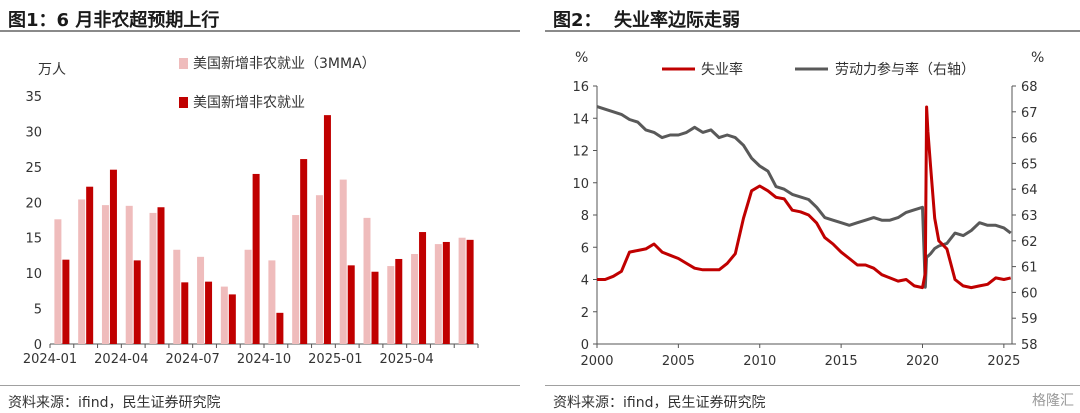 The image size is (1080, 413). What do you see at coordinates (812, 385) in the screenshot?
I see `source-rule-right` at bounding box center [812, 385].